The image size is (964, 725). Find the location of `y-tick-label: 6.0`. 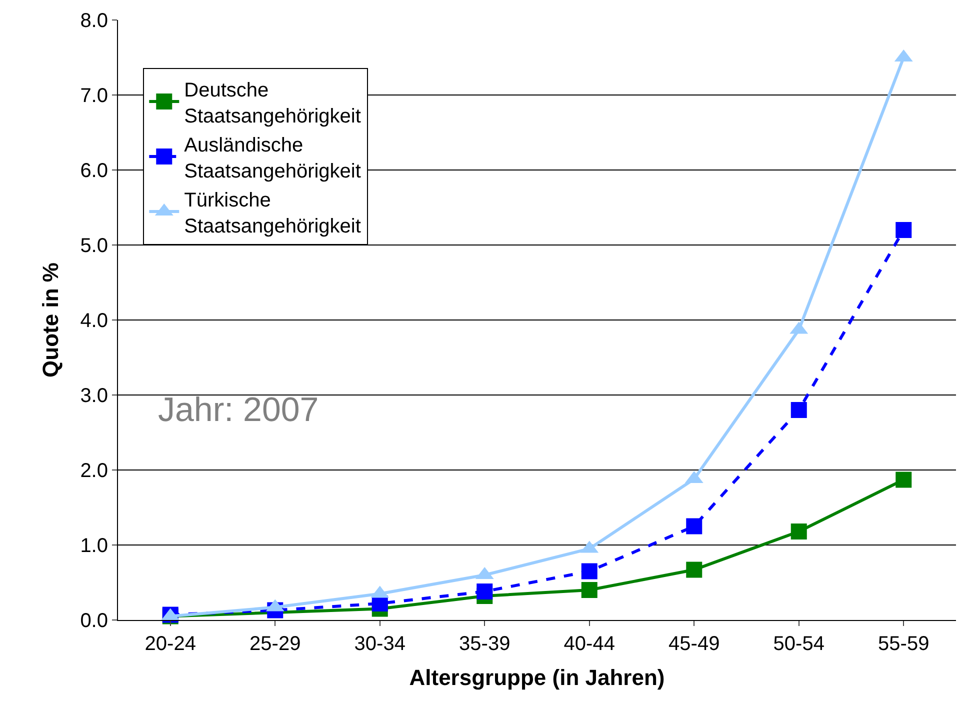

y-tick-label: 6.0 is located at coordinates (94, 171).